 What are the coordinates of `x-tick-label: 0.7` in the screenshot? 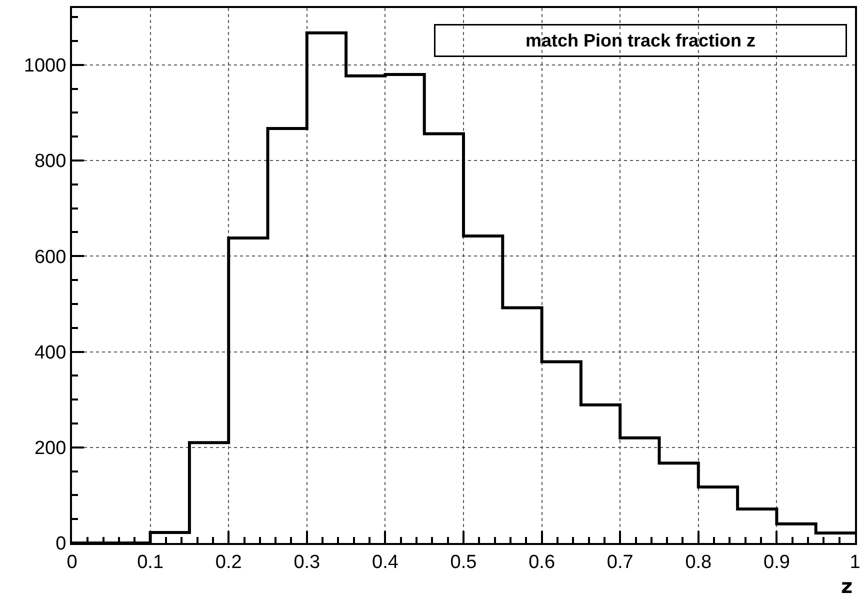 It's located at (620, 562).